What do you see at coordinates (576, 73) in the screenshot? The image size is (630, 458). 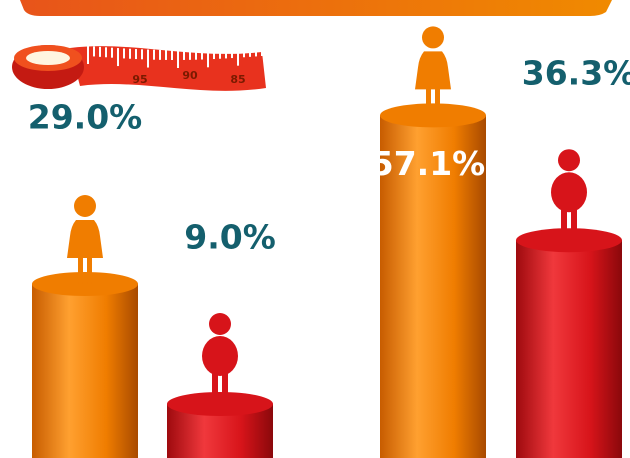 I see `value-label: 36.3%` at bounding box center [576, 73].